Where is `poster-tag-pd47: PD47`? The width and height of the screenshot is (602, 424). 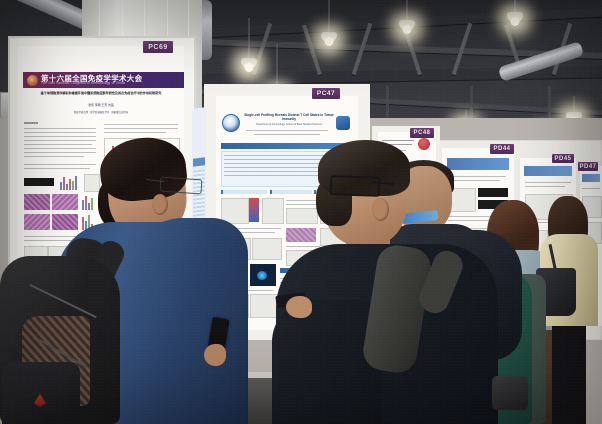
poster-tag-pd47: PD47 is located at coordinates (588, 166).